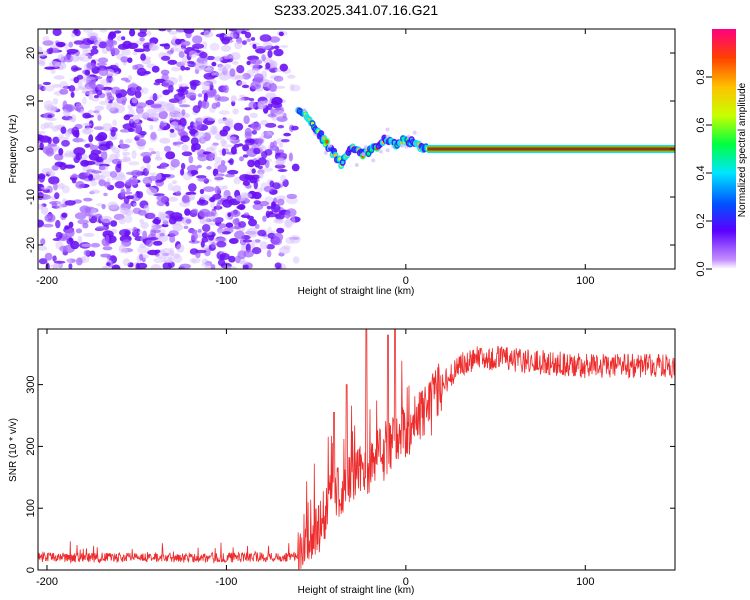 This screenshot has height=600, width=750. Describe the element at coordinates (356, 291) in the screenshot. I see `spectrogram-x-axis-label: Height of straight line (km)` at that location.